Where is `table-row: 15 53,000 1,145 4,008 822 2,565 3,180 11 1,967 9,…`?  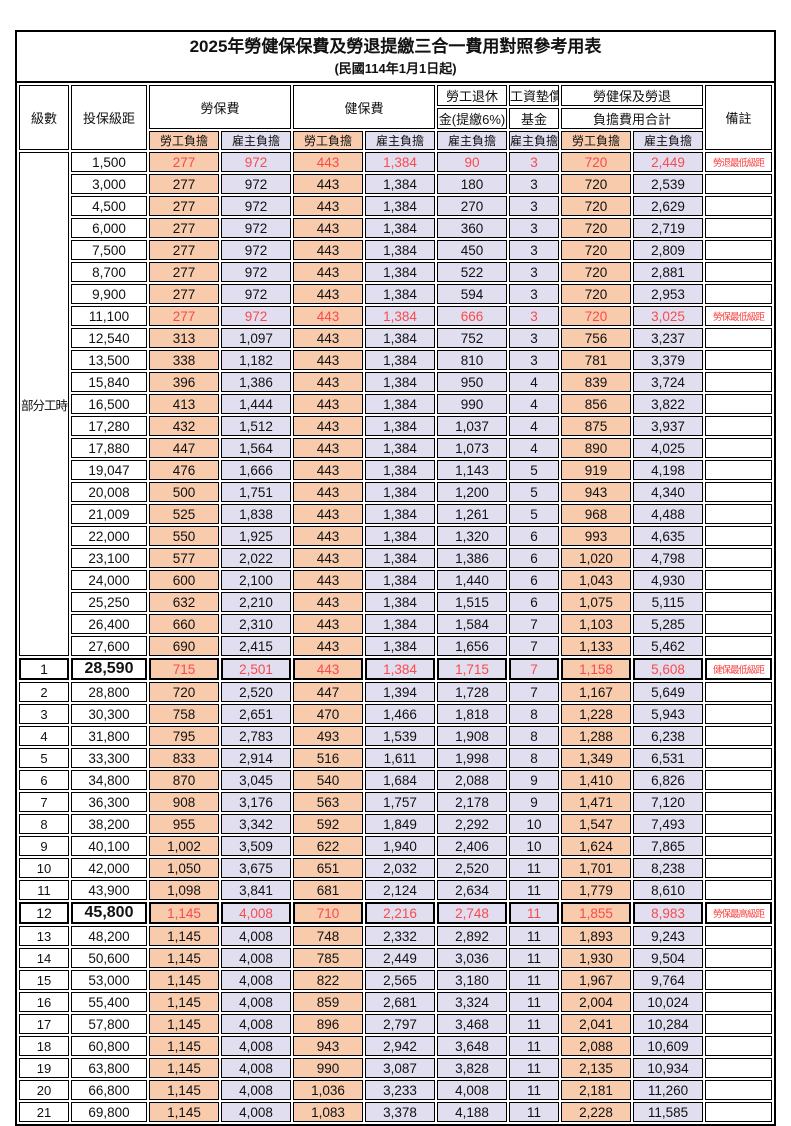 table-row: 15 53,000 1,145 4,008 822 2,565 3,180 11 1,967 9,… is located at coordinates (396, 980).